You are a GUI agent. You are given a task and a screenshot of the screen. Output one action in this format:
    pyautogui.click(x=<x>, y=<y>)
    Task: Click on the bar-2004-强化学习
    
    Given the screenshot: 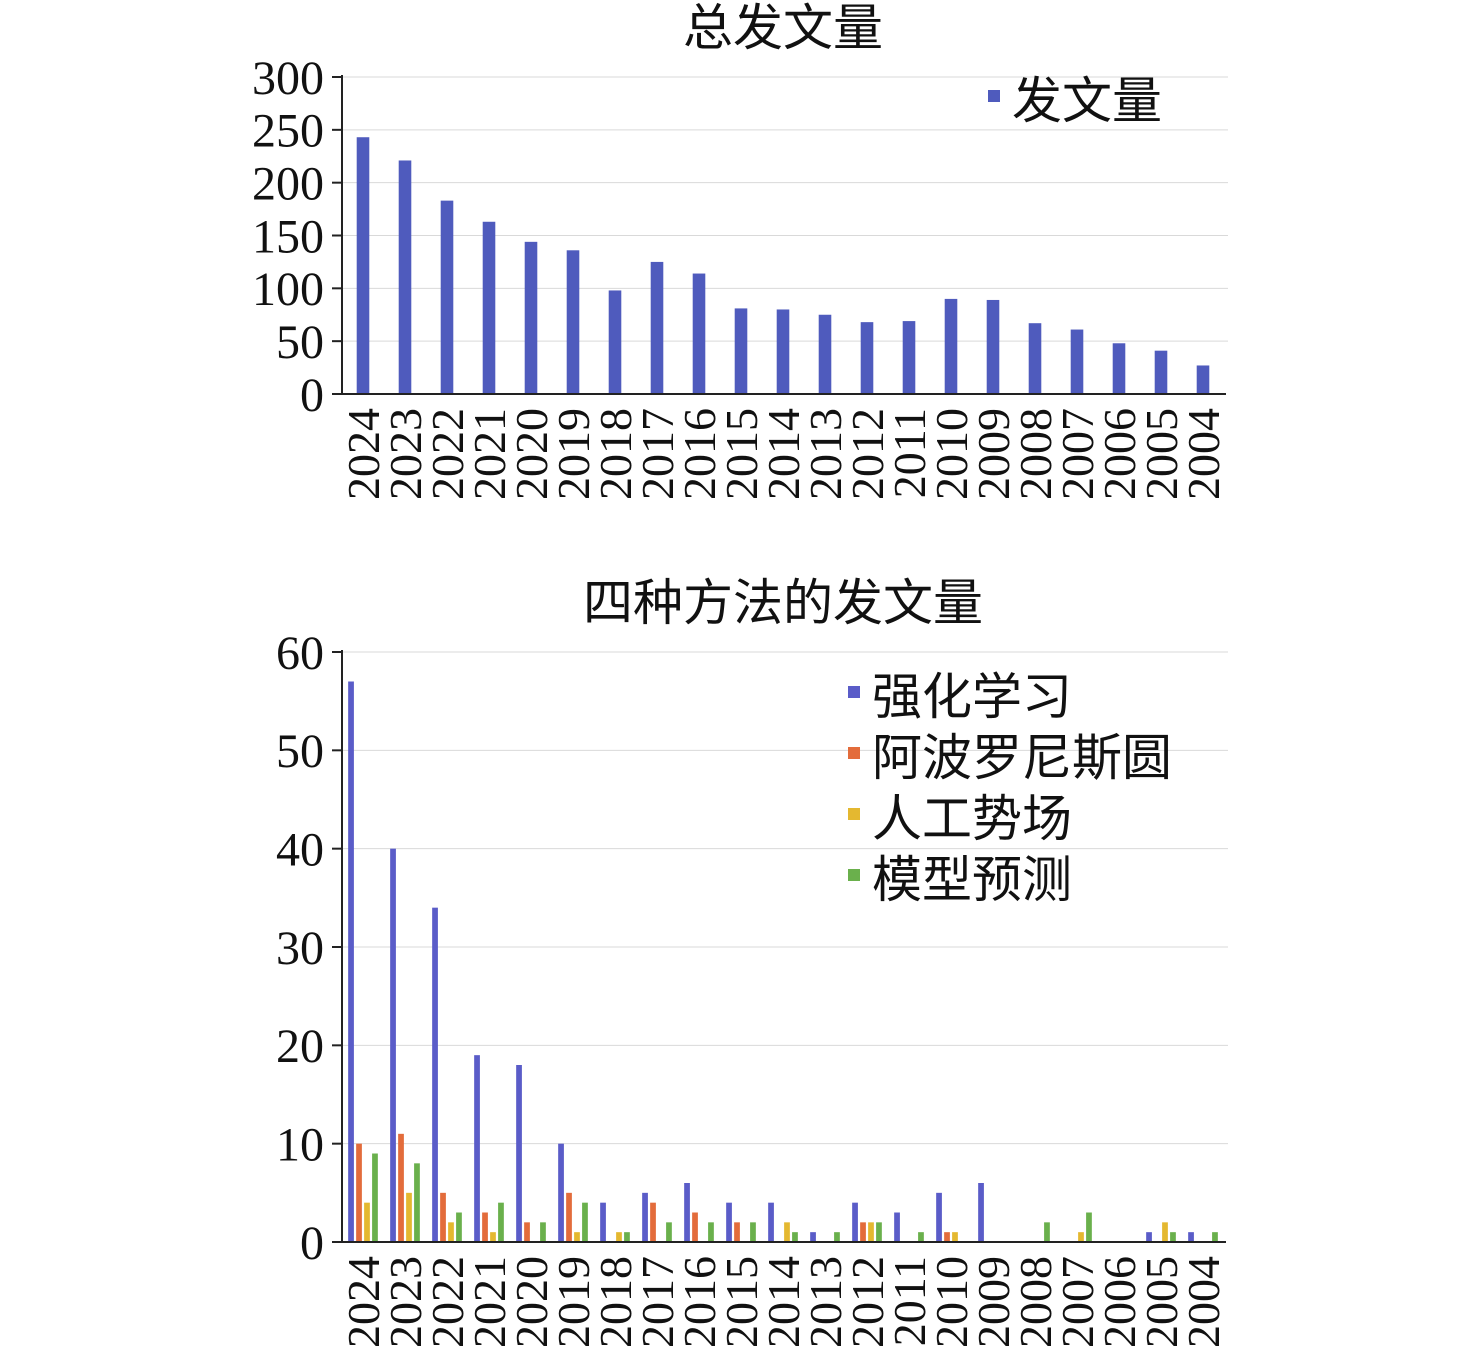 What is the action you would take?
    pyautogui.click(x=1191, y=1237)
    